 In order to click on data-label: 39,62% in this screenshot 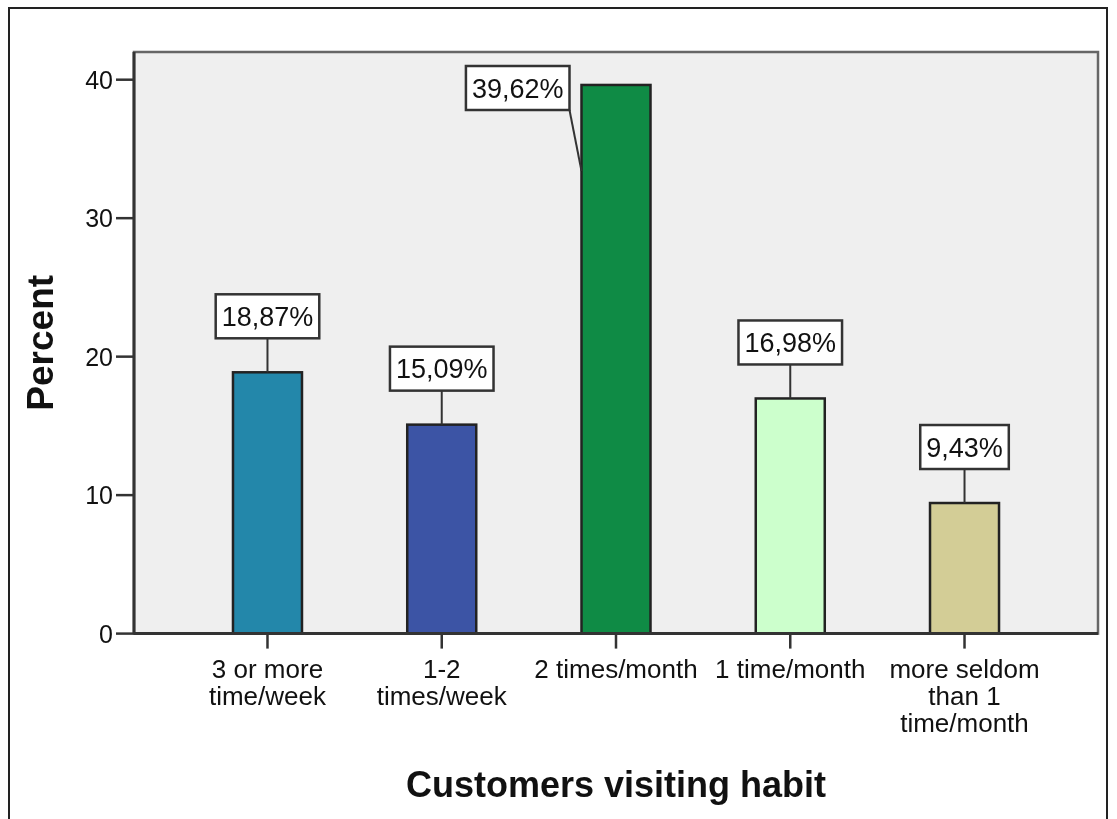, I will do `click(517, 88)`.